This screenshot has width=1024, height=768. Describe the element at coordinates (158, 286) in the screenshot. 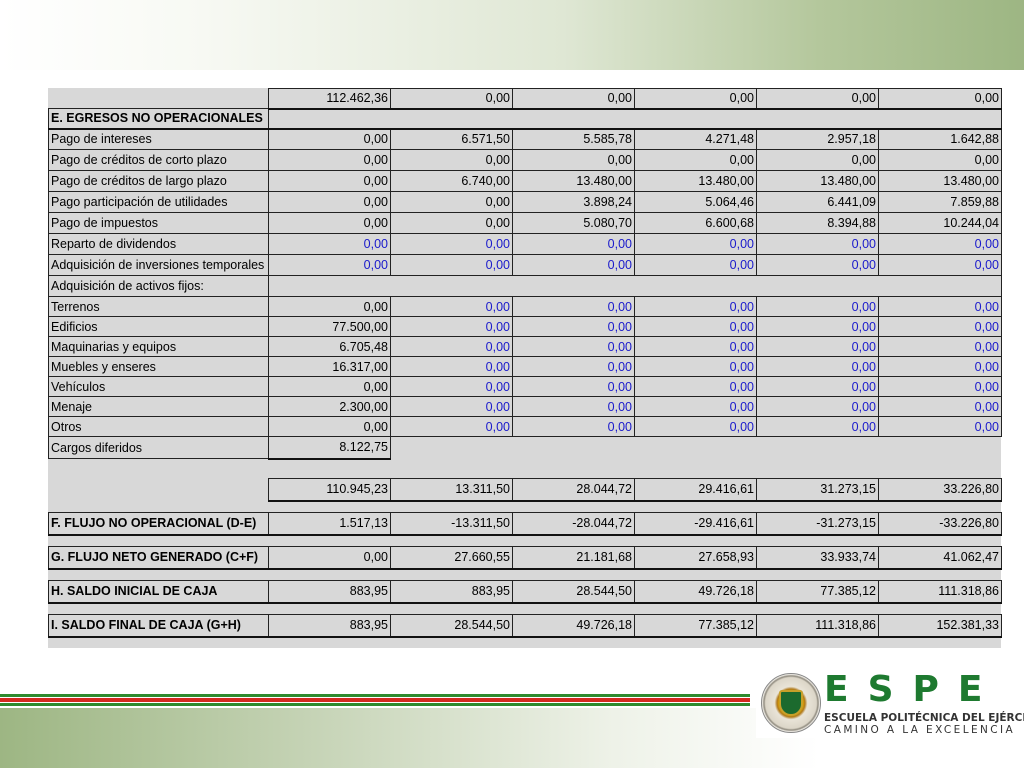

I see `activos-title: Adquisición de activos fijos:` at that location.